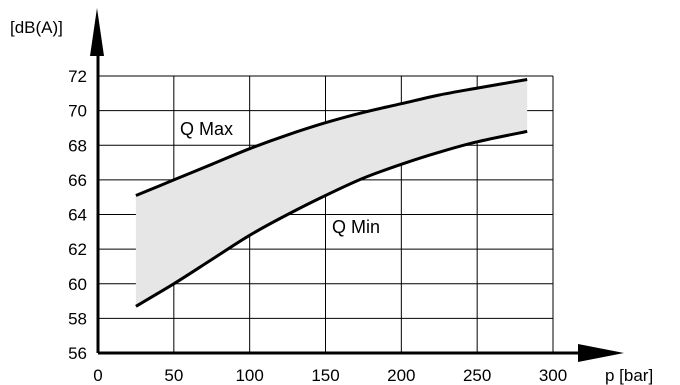 The width and height of the screenshot is (680, 385). I want to click on y-tick-label-56: 56, so click(77, 353).